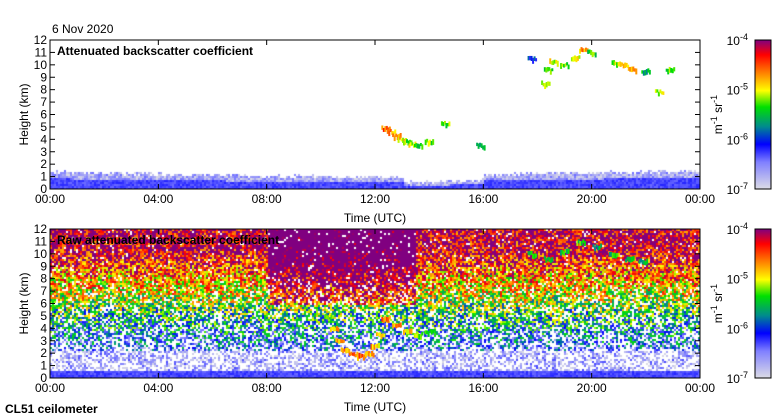 This screenshot has height=420, width=780. What do you see at coordinates (43, 353) in the screenshot?
I see `y-tick-label: 2` at bounding box center [43, 353].